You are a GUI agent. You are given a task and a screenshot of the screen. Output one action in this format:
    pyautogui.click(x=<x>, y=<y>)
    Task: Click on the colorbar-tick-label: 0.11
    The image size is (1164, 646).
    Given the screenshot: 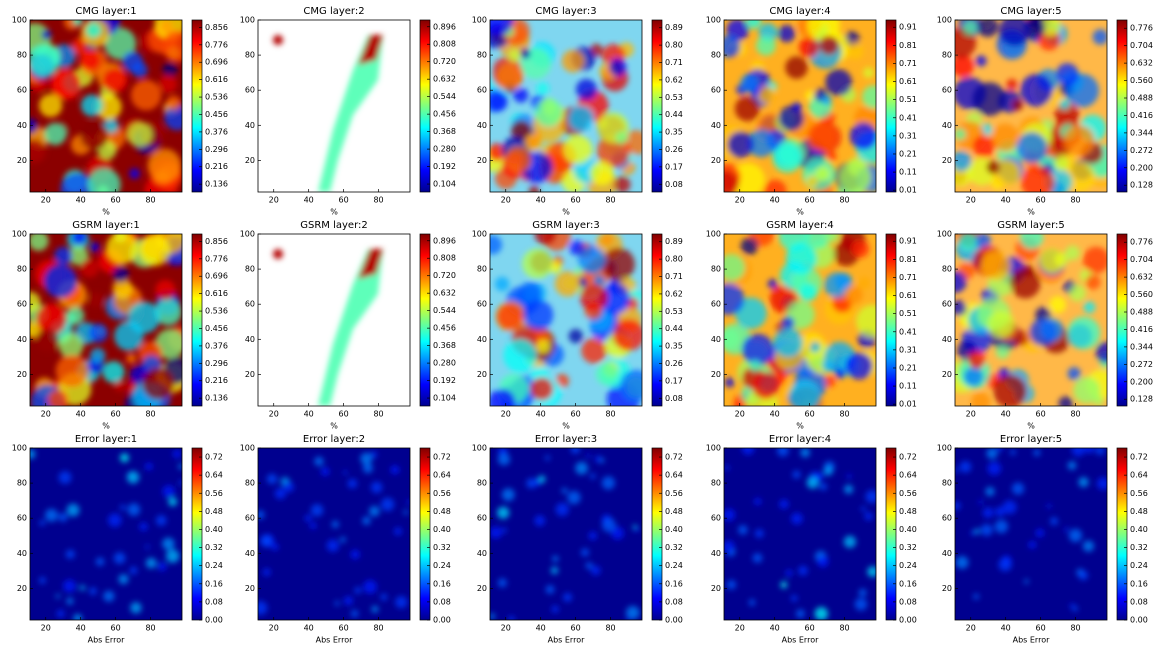 What is the action you would take?
    pyautogui.click(x=908, y=386)
    